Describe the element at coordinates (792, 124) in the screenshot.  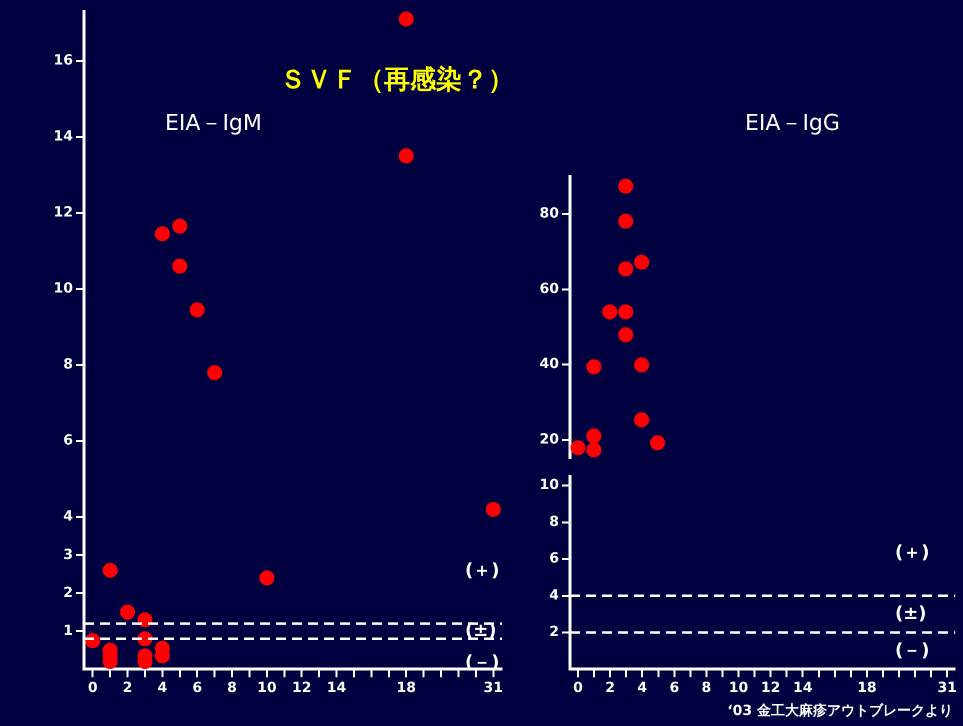
I see `chart-subtitle: EIA－IgG` at that location.